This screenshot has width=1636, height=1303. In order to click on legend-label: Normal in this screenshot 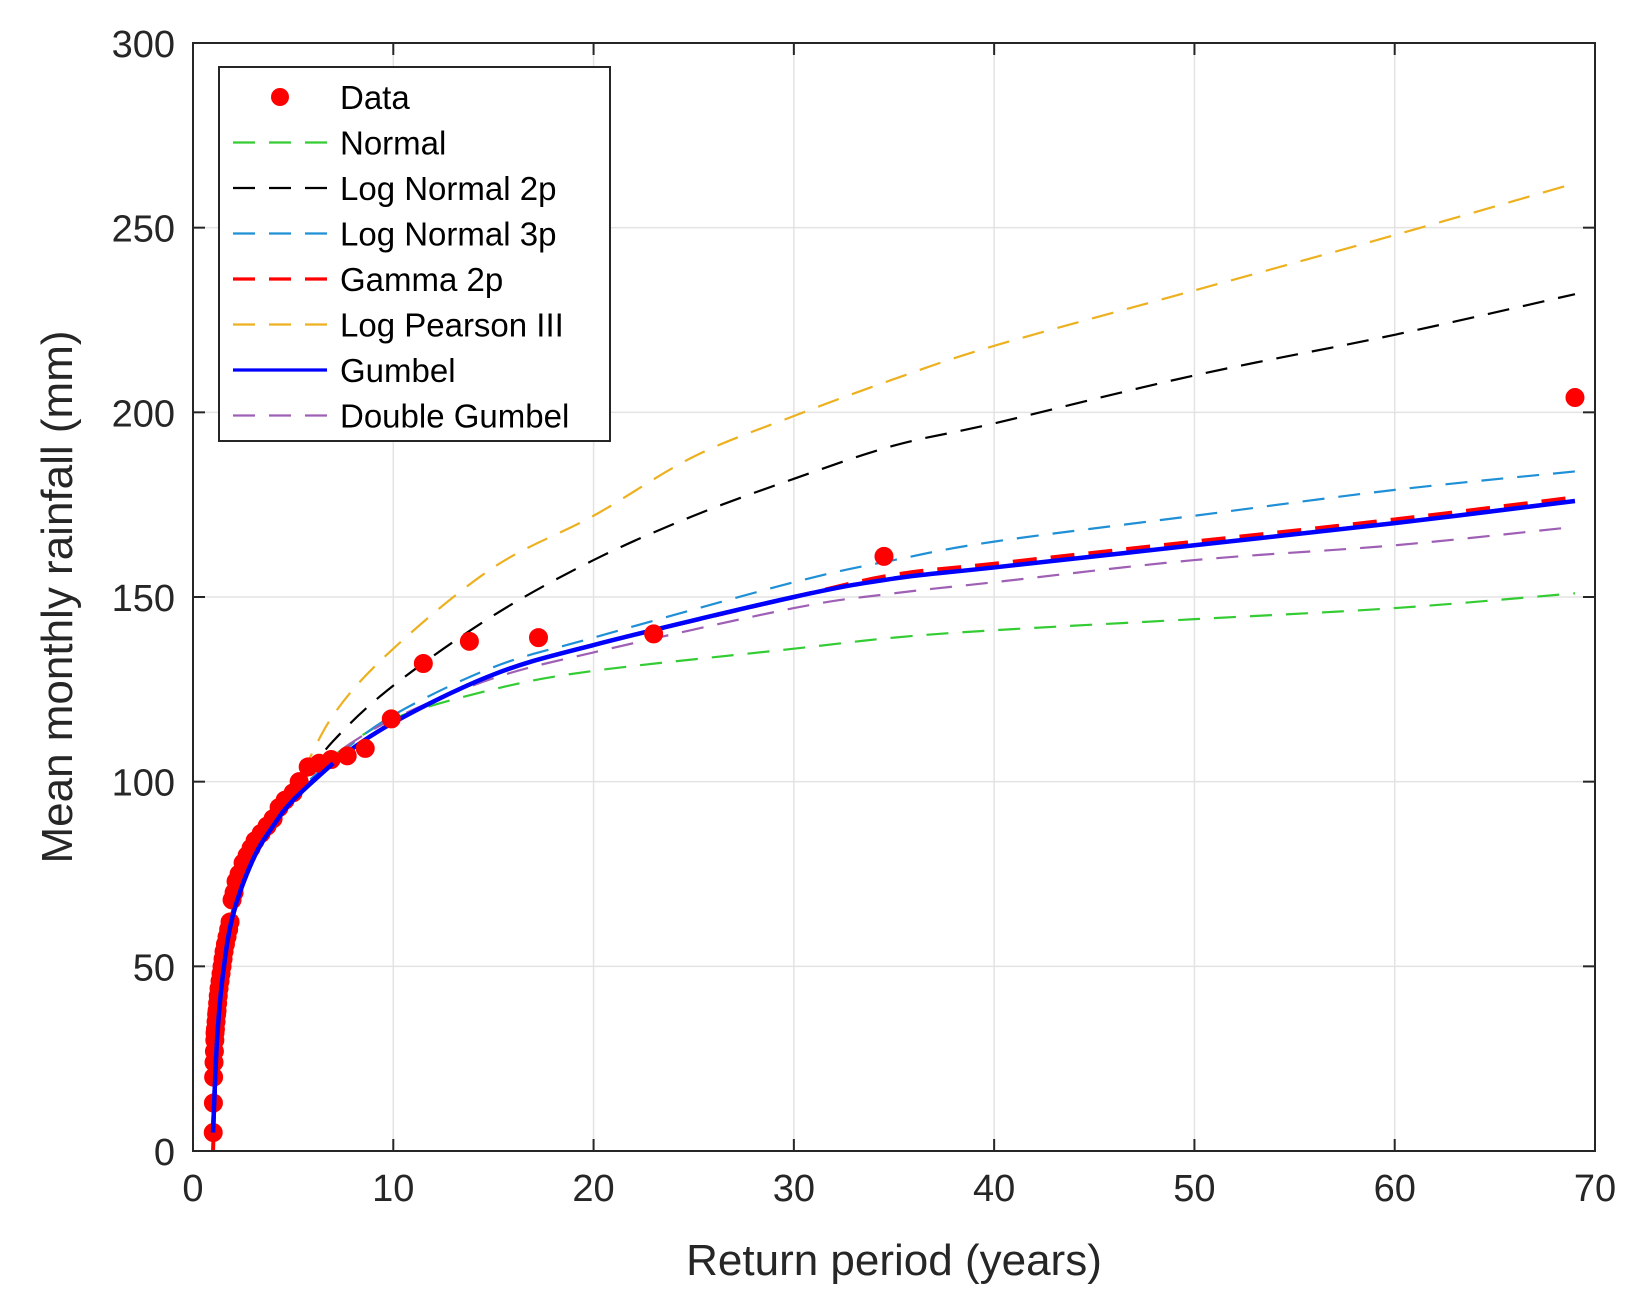, I will do `click(393, 143)`.